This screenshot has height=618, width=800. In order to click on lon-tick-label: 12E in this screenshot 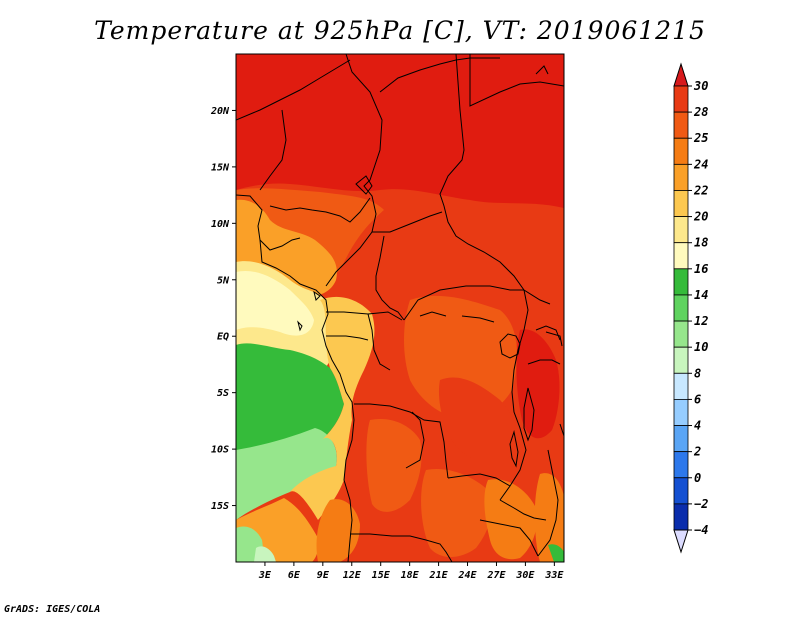, I will do `click(352, 575)`.